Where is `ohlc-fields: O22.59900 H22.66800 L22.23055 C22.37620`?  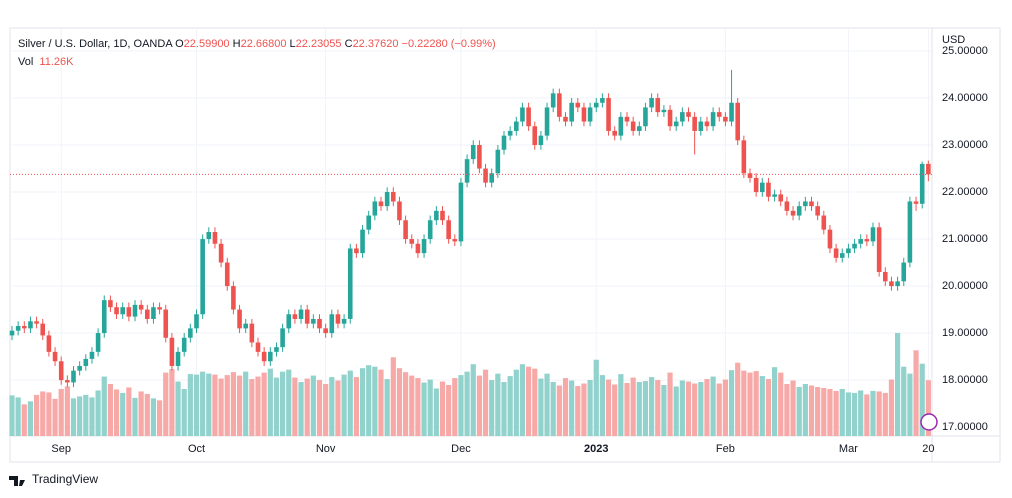
ohlc-fields: O22.59900 H22.66800 L22.23055 C22.37620 is located at coordinates (285, 44).